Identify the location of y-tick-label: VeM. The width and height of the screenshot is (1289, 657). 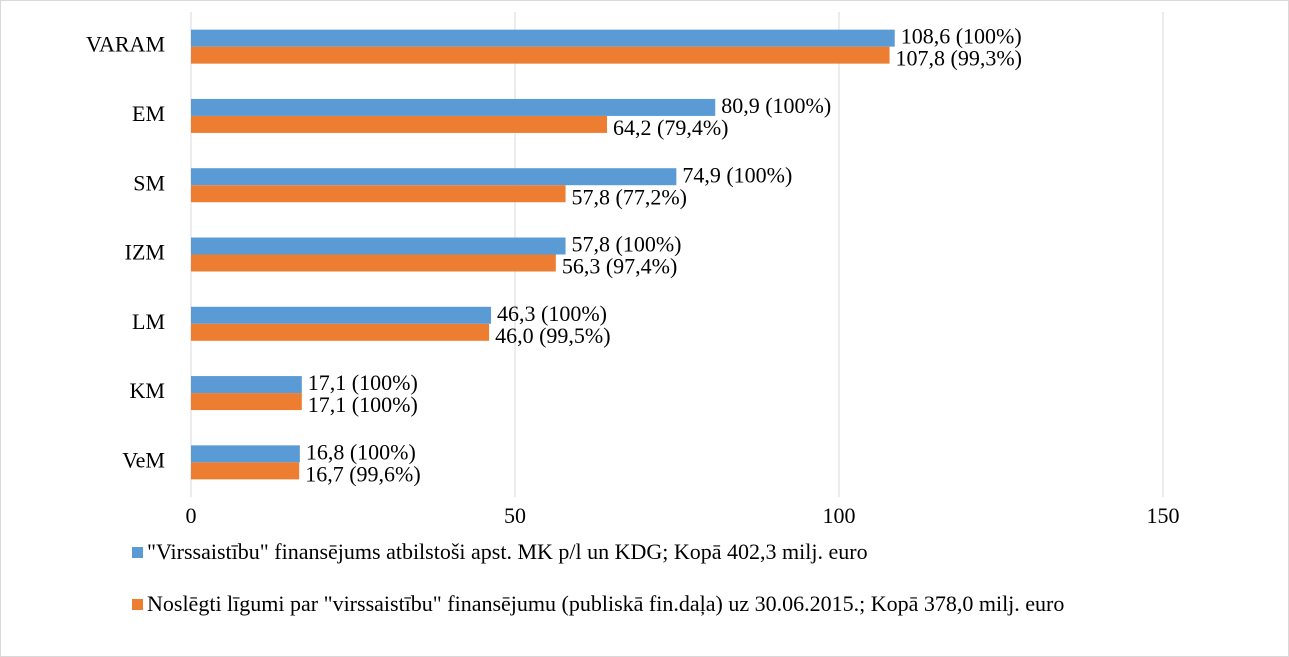
(143, 459).